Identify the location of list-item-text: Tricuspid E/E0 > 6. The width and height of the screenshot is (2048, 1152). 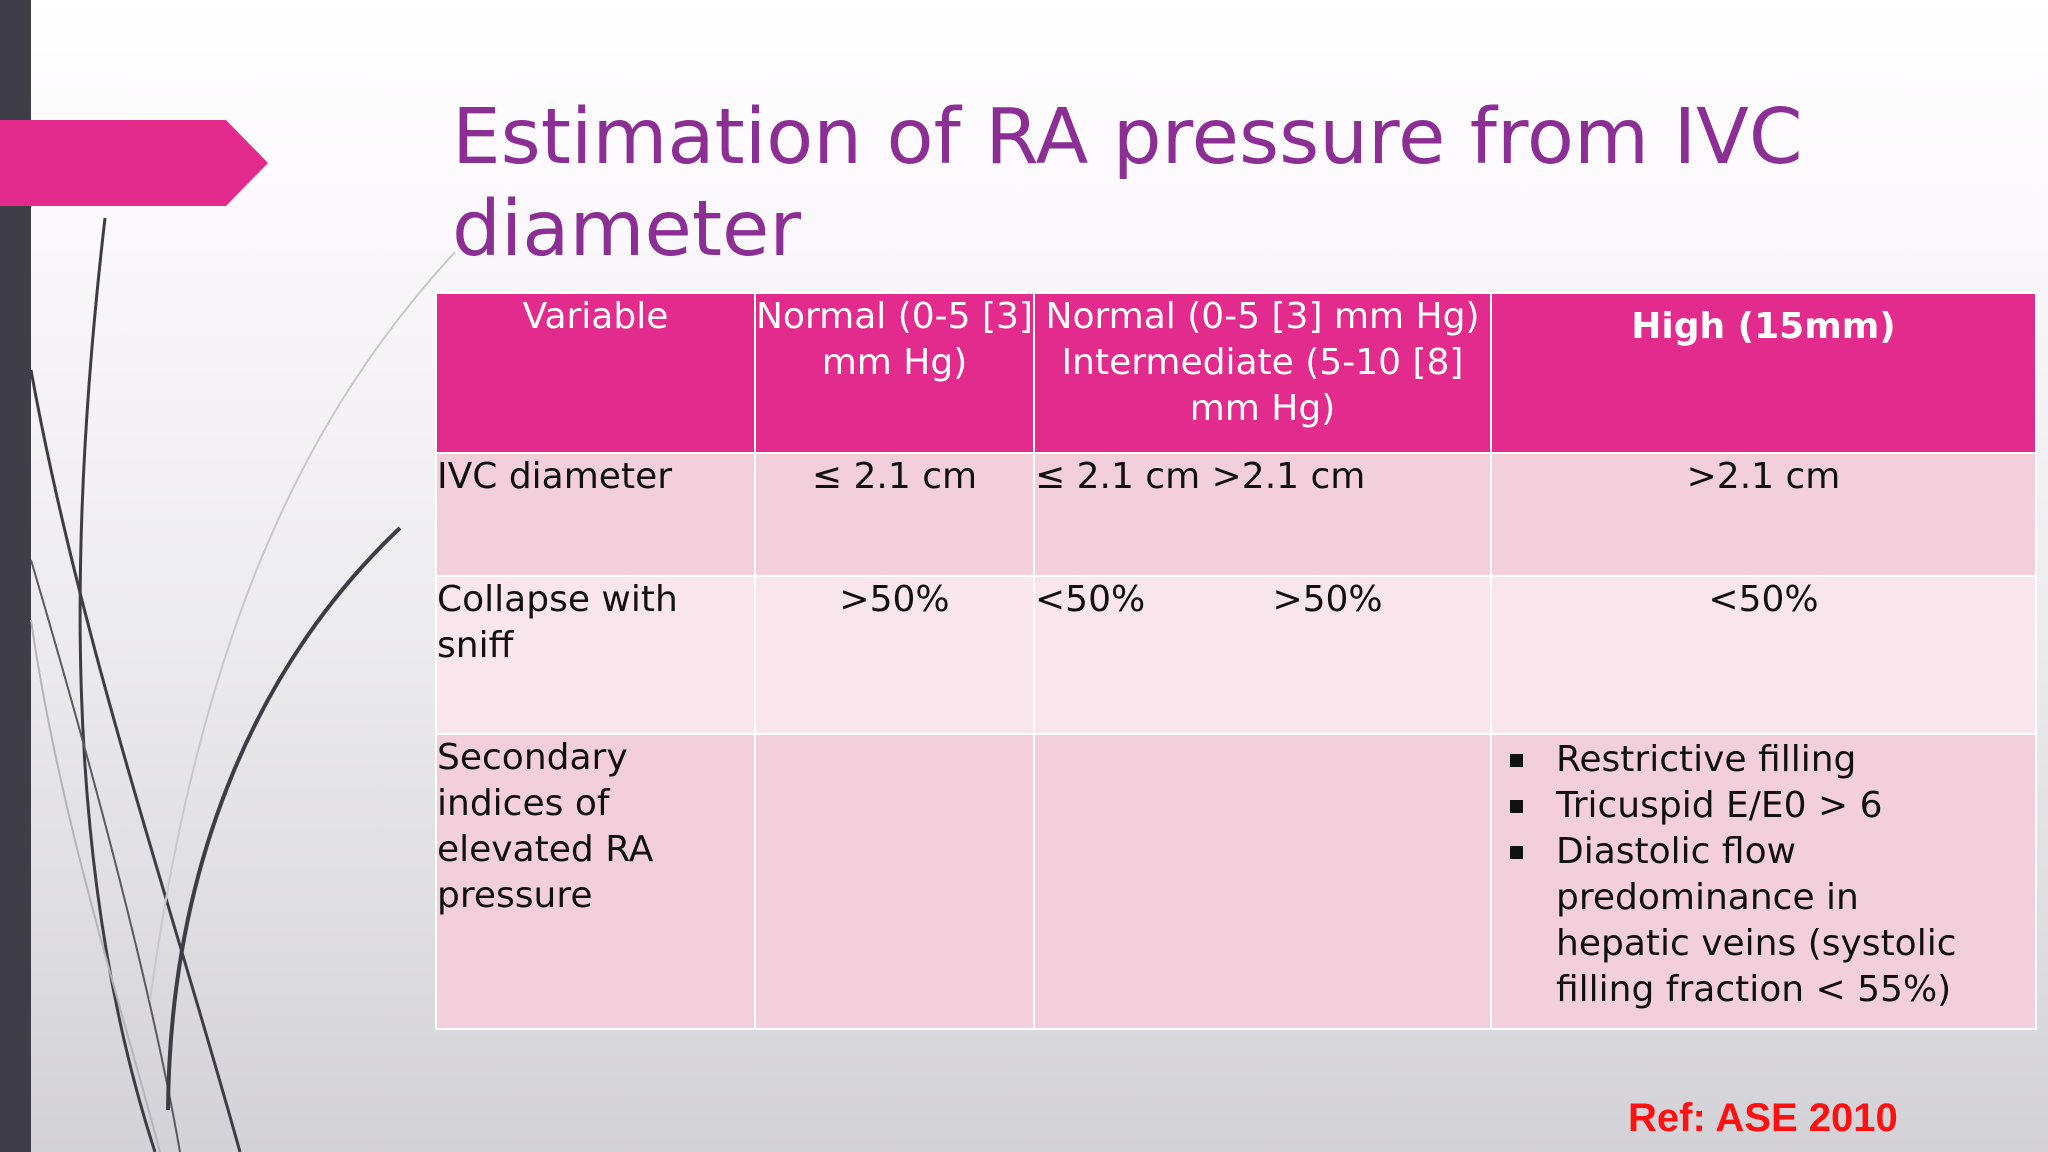
(1719, 805).